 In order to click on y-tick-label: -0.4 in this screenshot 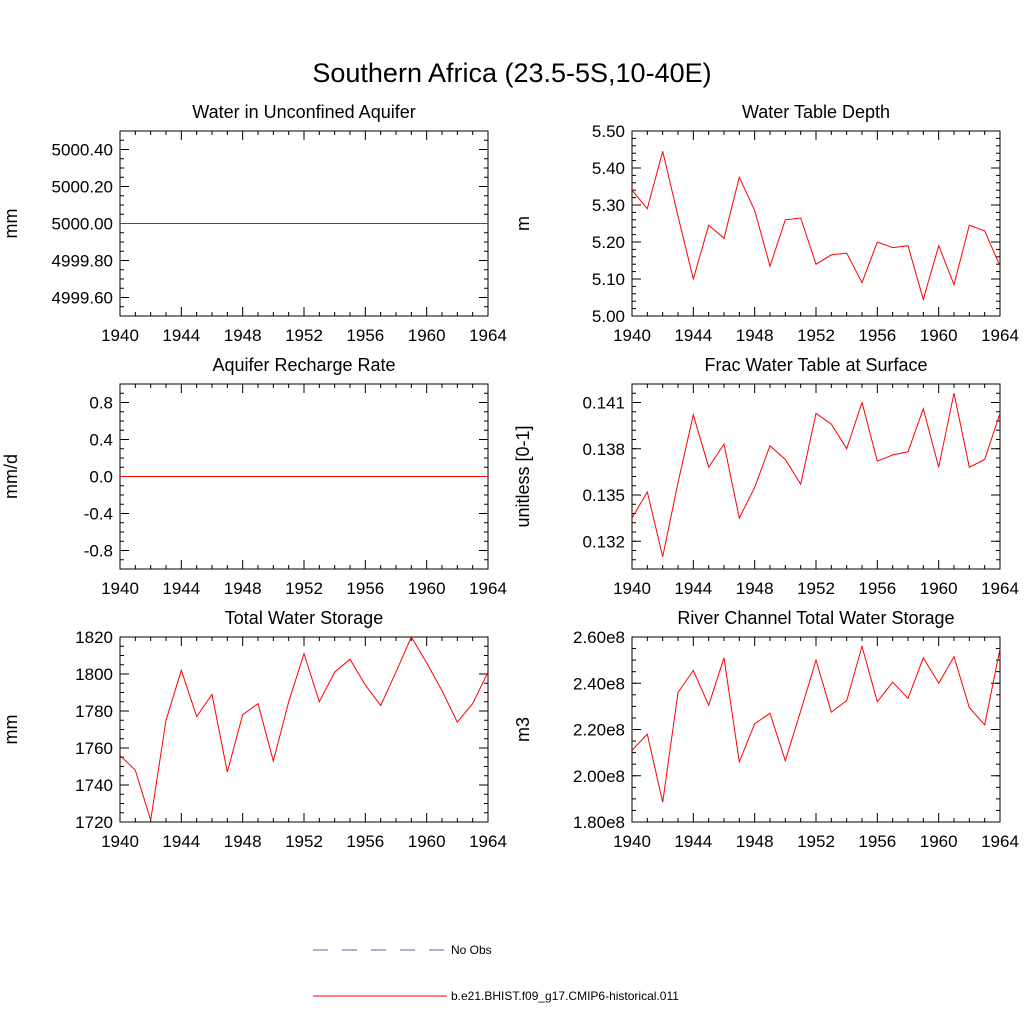, I will do `click(98, 514)`.